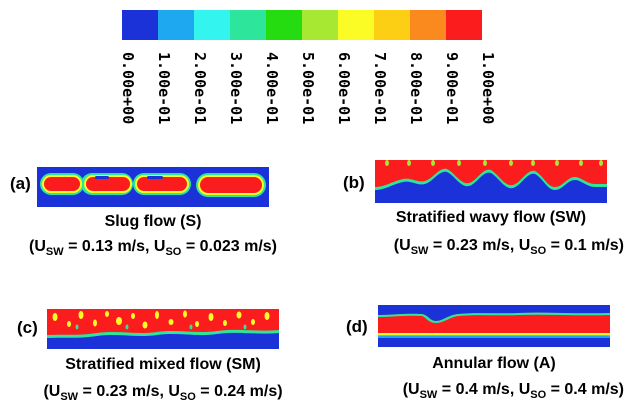 The height and width of the screenshot is (405, 624). I want to click on colorbar-tick: 4.00e-01, so click(272, 88).